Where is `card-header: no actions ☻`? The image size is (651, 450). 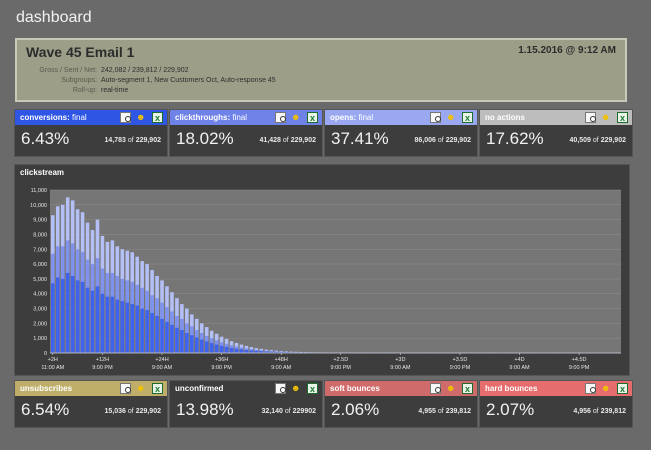
card-header: no actions ☻ is located at coordinates (556, 118).